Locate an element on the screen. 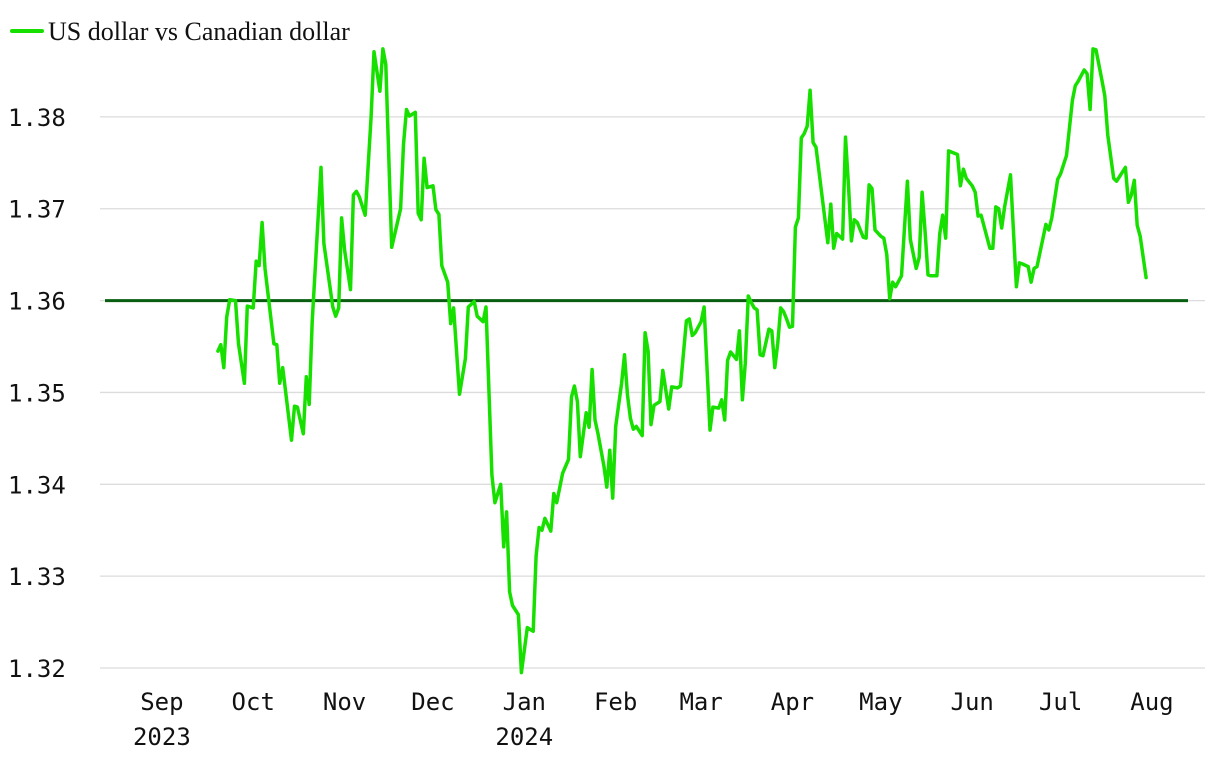 Image resolution: width=1220 pixels, height=766 pixels. x-tick-year-label: 2024 is located at coordinates (524, 737).